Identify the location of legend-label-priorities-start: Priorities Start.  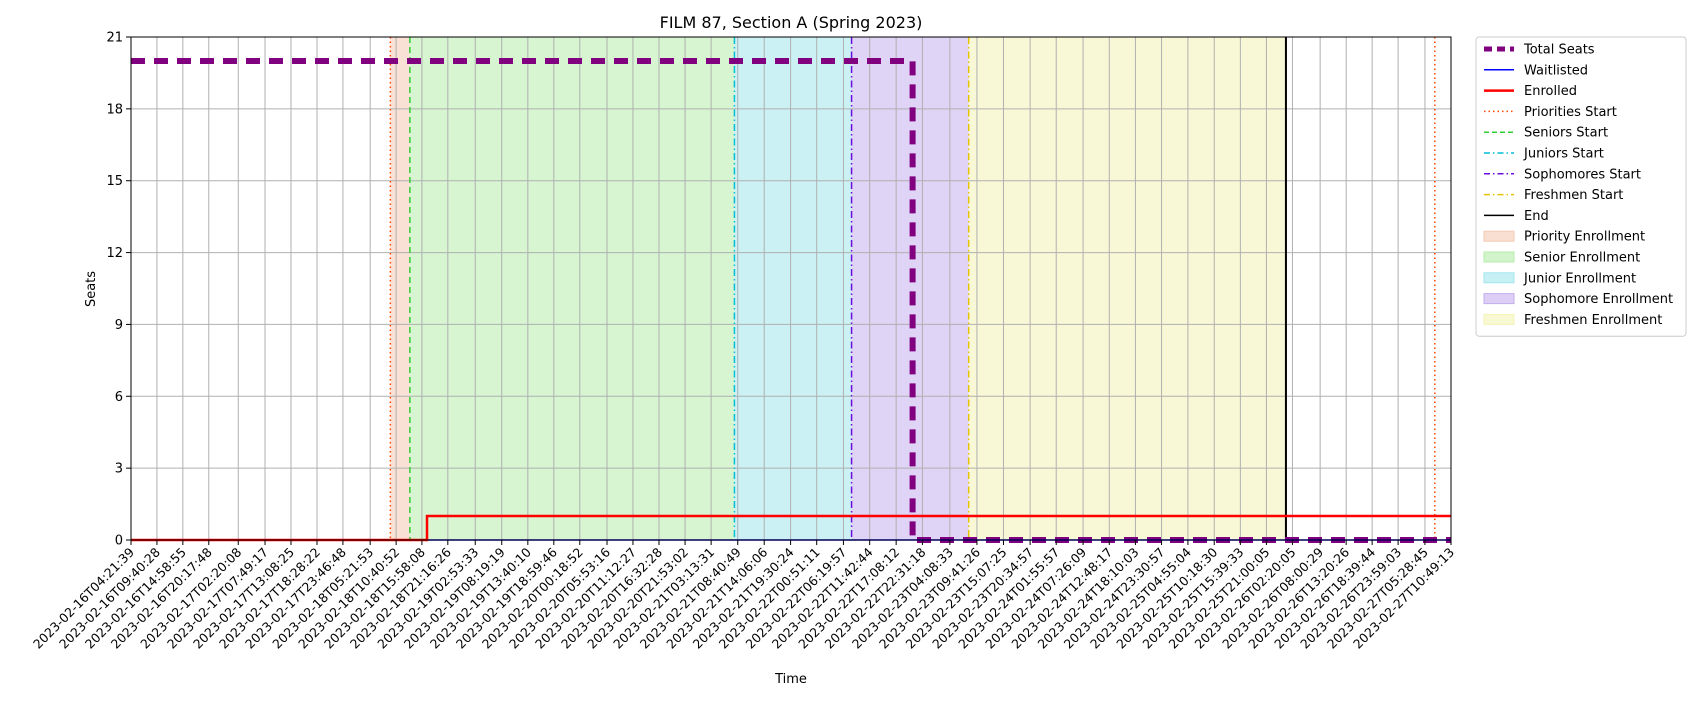
(1570, 112).